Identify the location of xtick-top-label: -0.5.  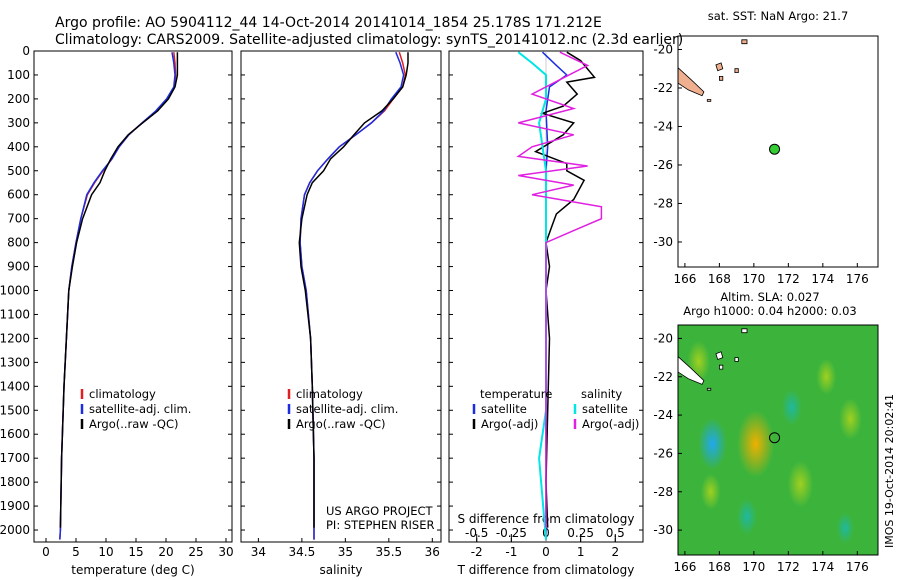
(476, 533).